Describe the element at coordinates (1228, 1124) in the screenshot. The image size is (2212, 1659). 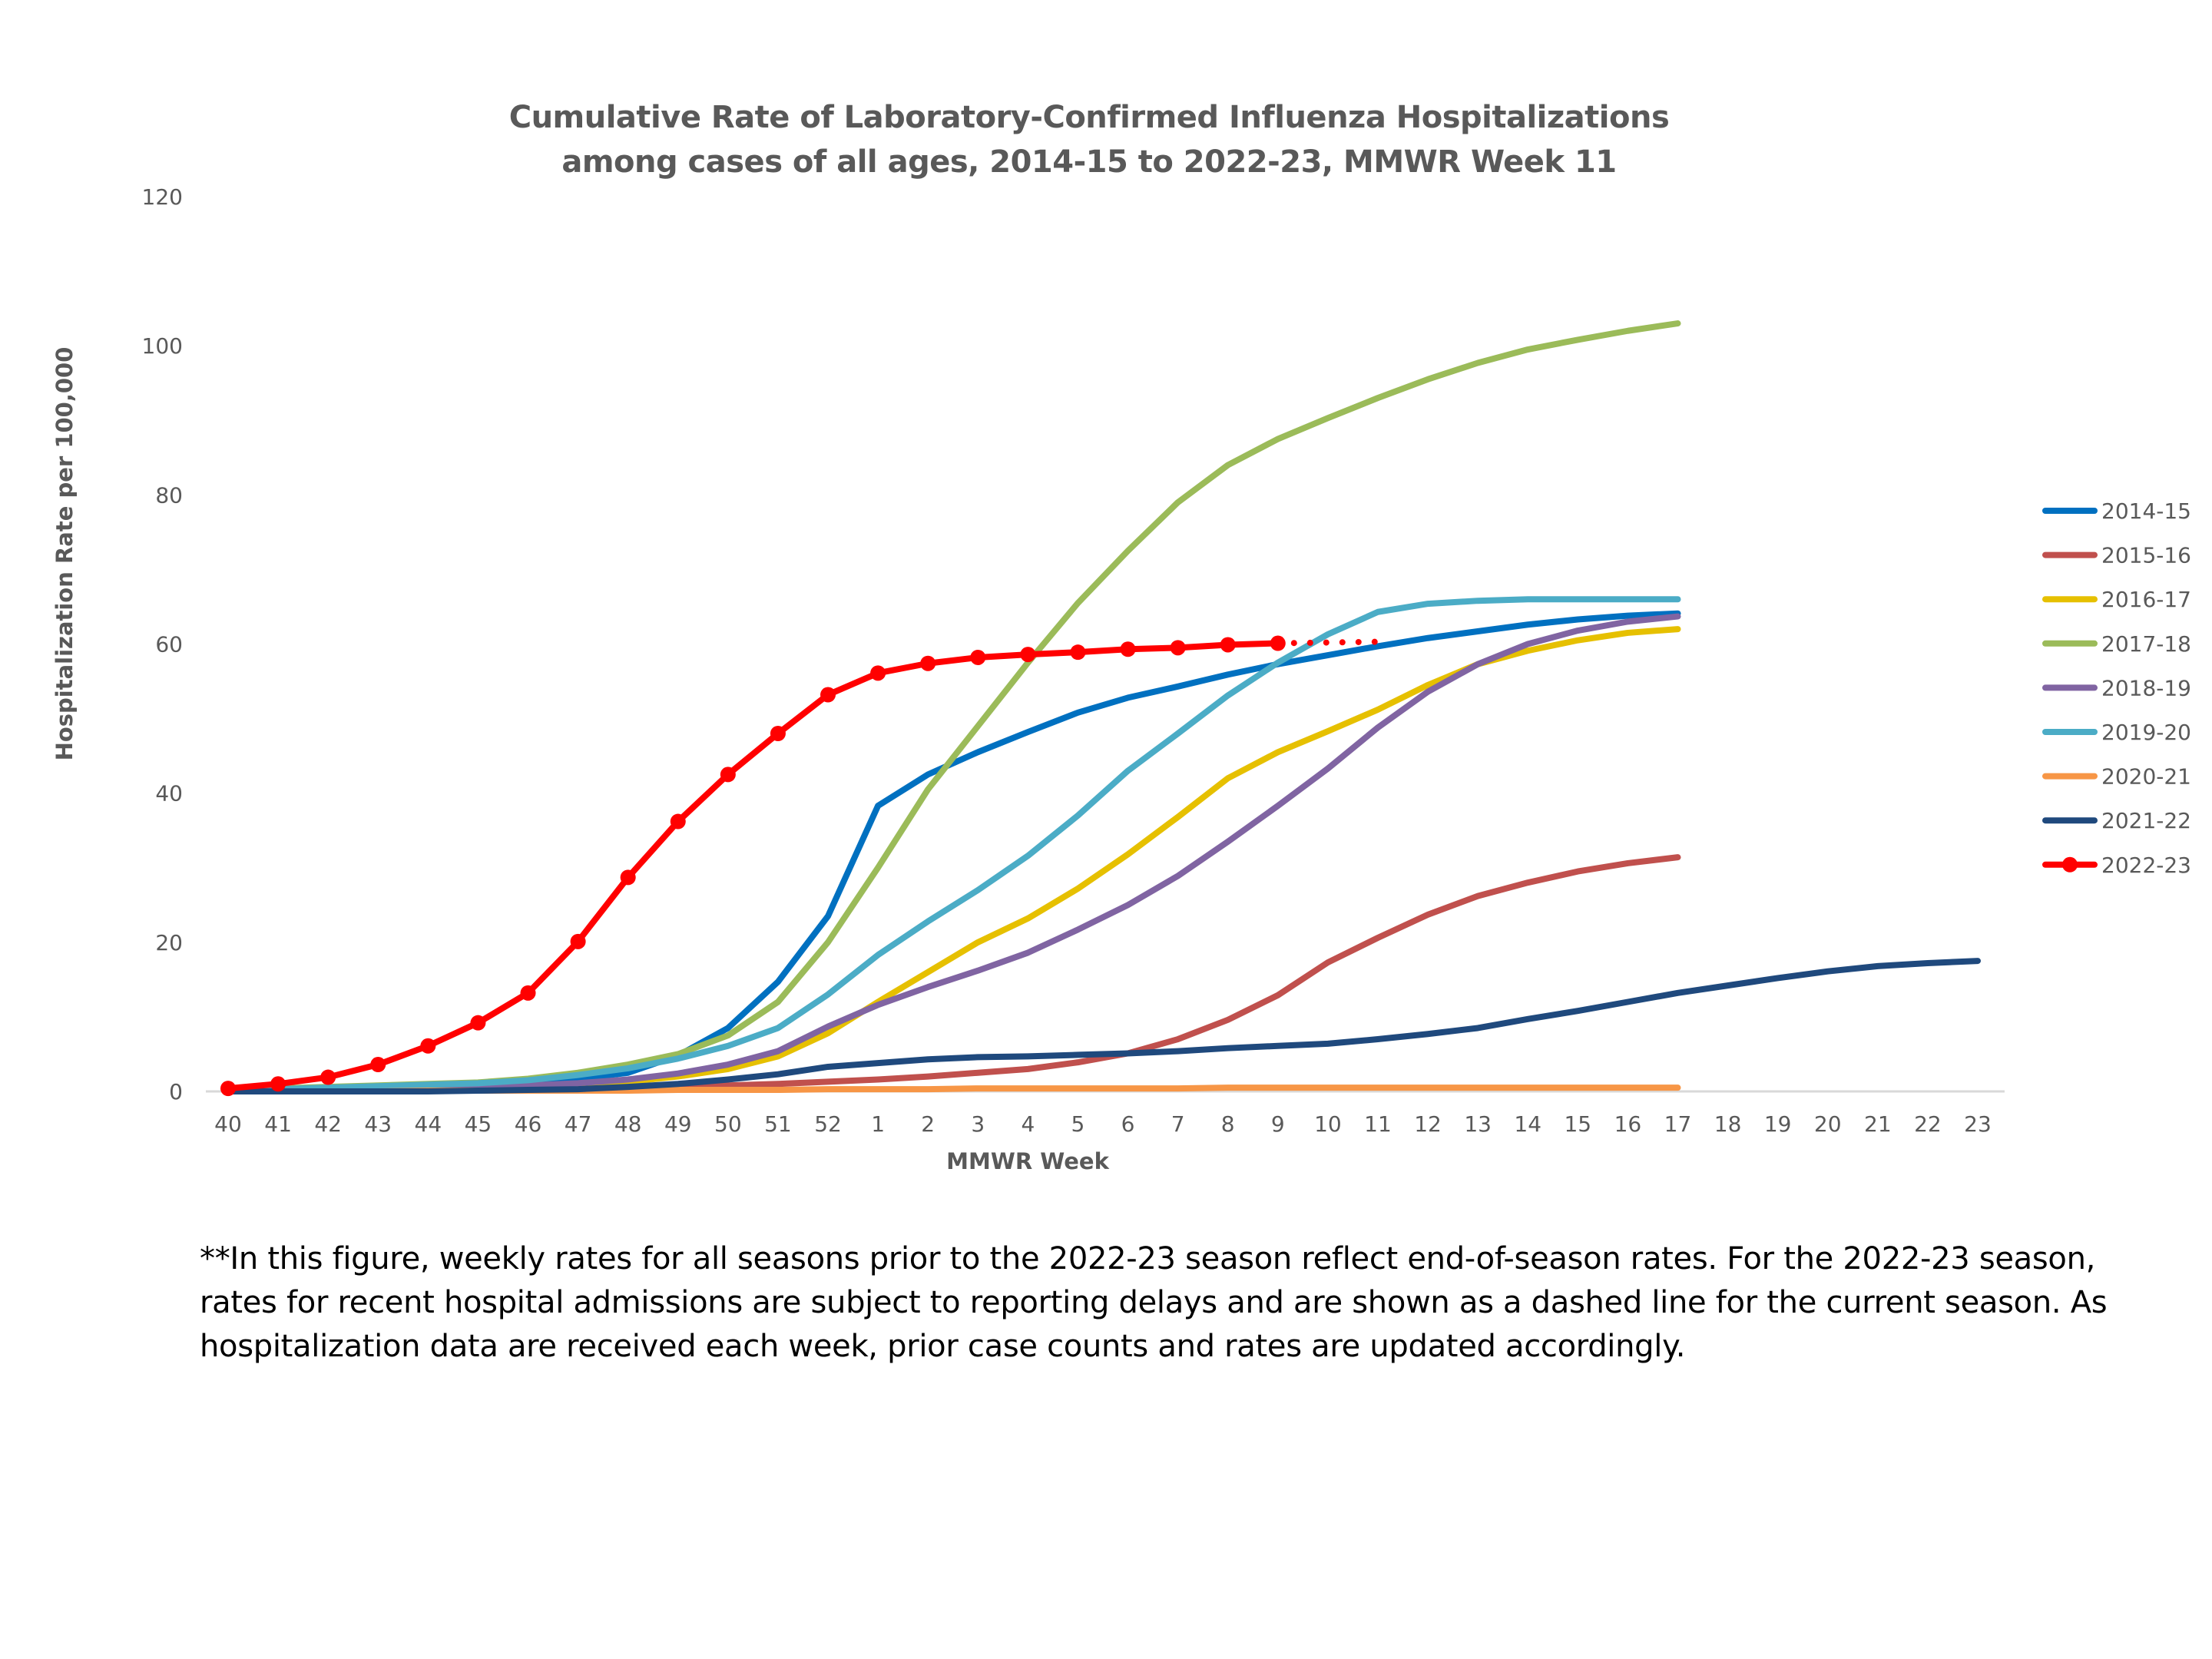
I see `x-tick-label: 8` at that location.